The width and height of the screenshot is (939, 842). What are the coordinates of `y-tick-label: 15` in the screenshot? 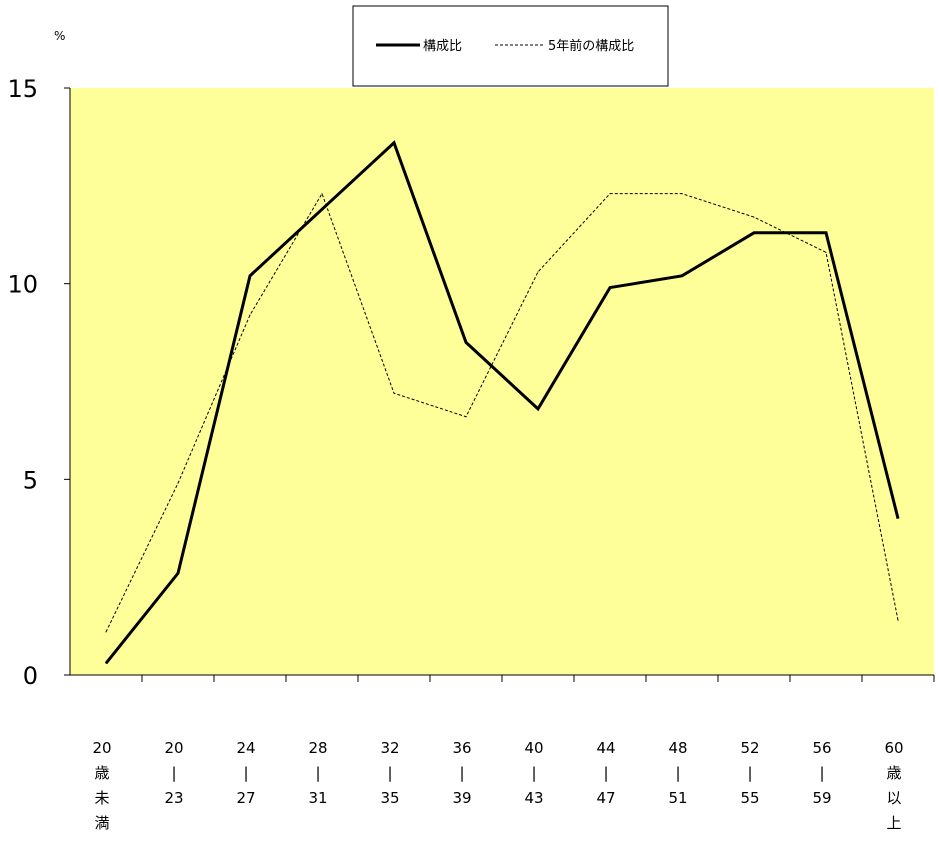 It's located at (22, 89).